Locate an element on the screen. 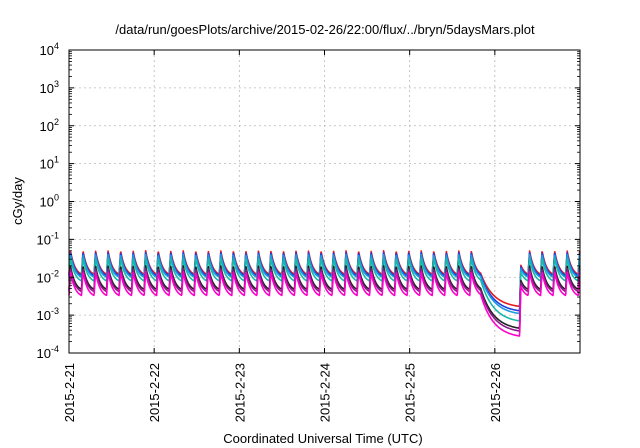 The width and height of the screenshot is (640, 448). x-tick-label: 2015-2-22 is located at coordinates (154, 392).